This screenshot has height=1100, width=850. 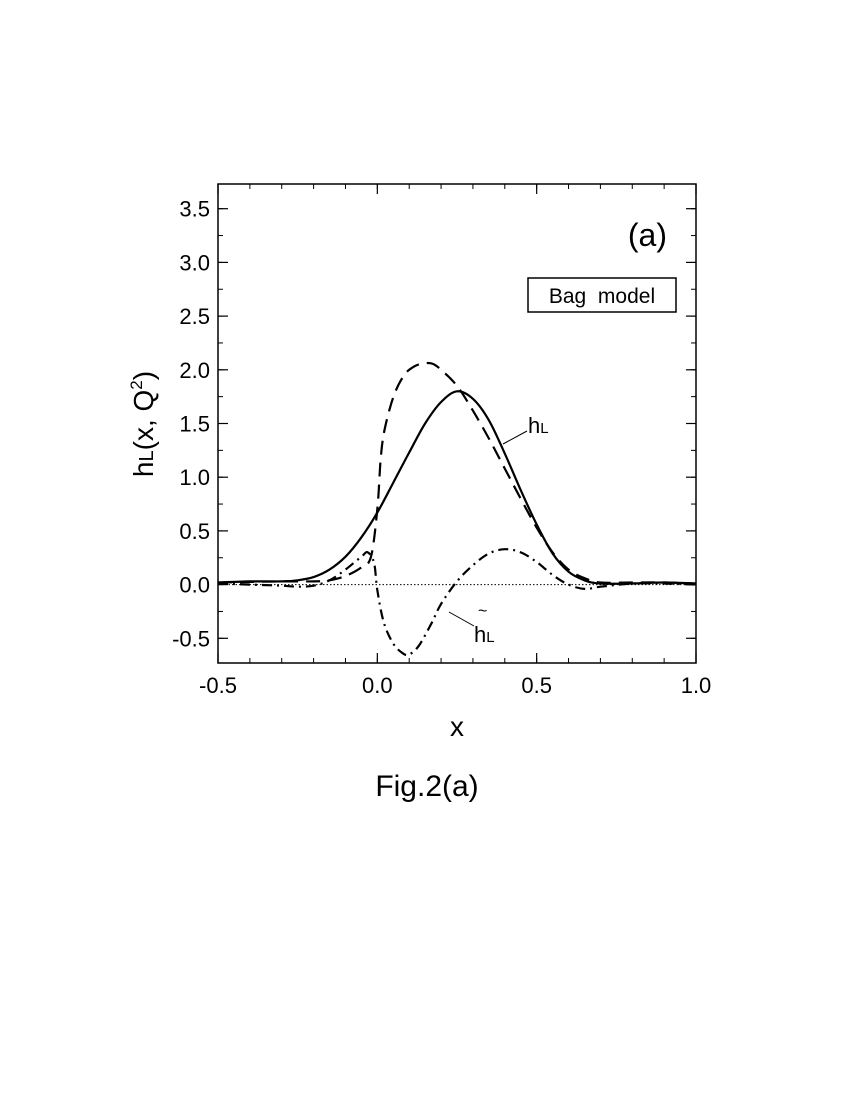 What do you see at coordinates (194, 477) in the screenshot?
I see `y-tick-label: 1.0` at bounding box center [194, 477].